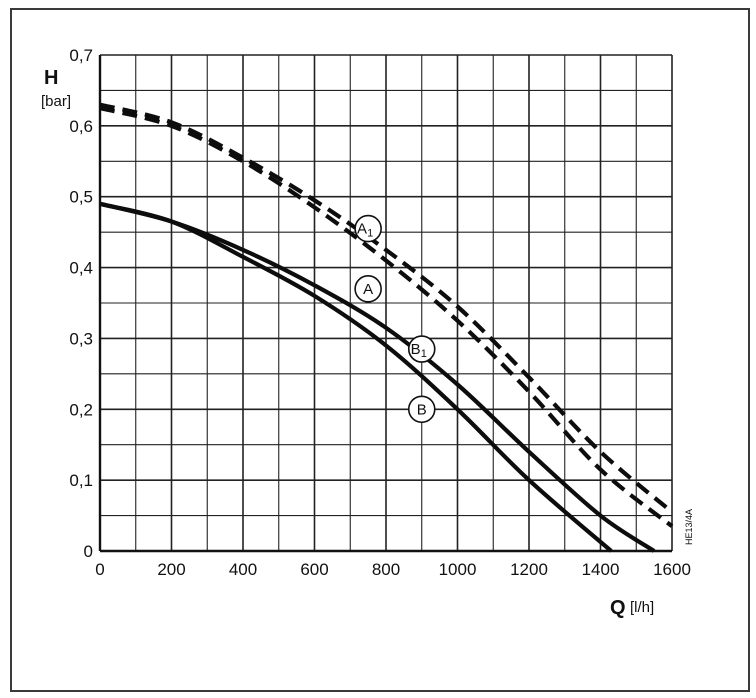  I want to click on y-tick-label: 0,4, so click(81, 268).